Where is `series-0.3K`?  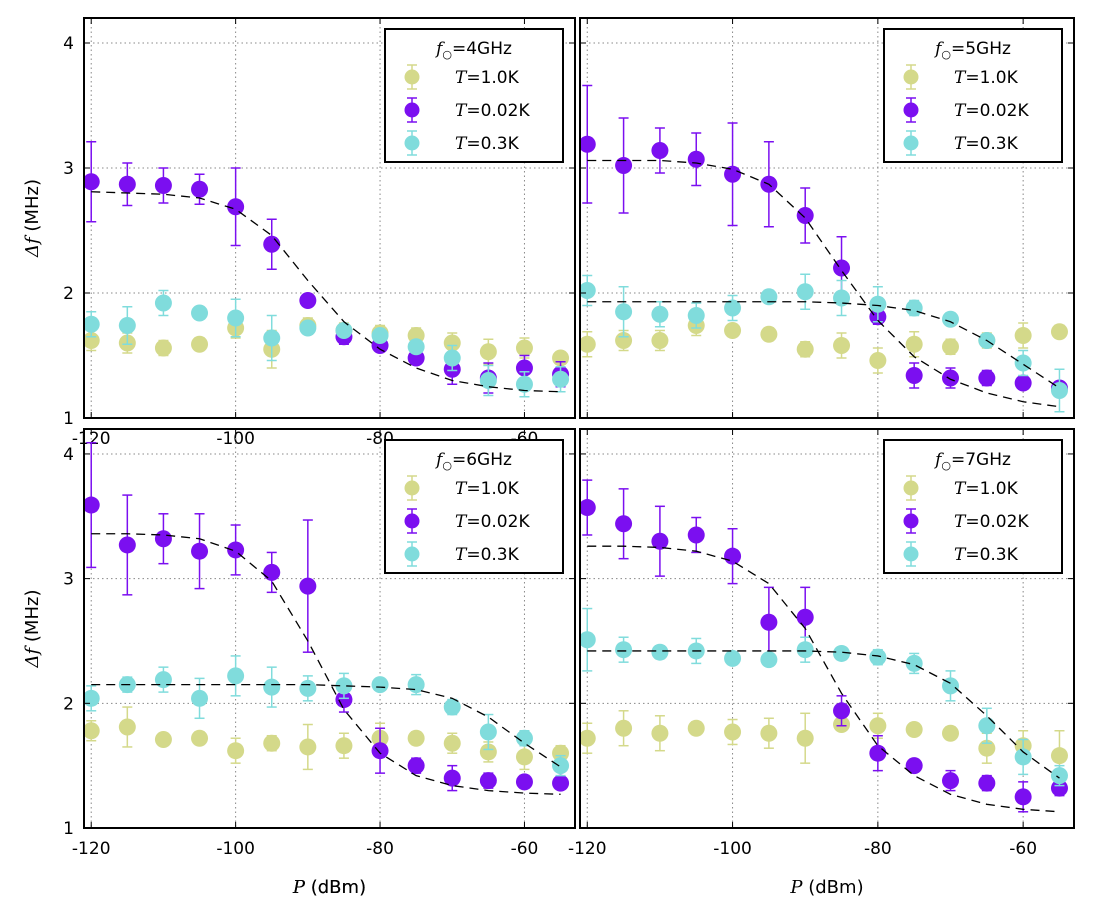
series-0.3K is located at coordinates (824, 343).